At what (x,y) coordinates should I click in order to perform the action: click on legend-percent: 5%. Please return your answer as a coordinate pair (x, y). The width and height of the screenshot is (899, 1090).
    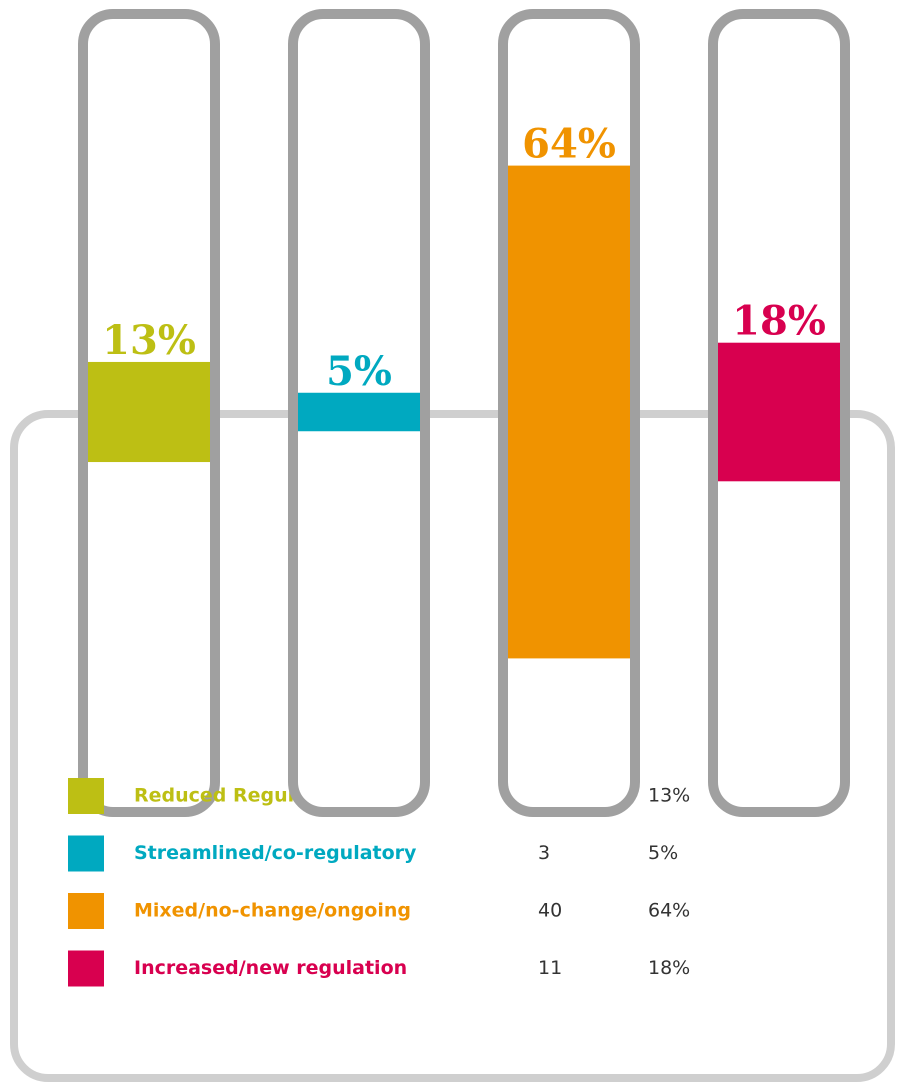
    Looking at the image, I should click on (663, 853).